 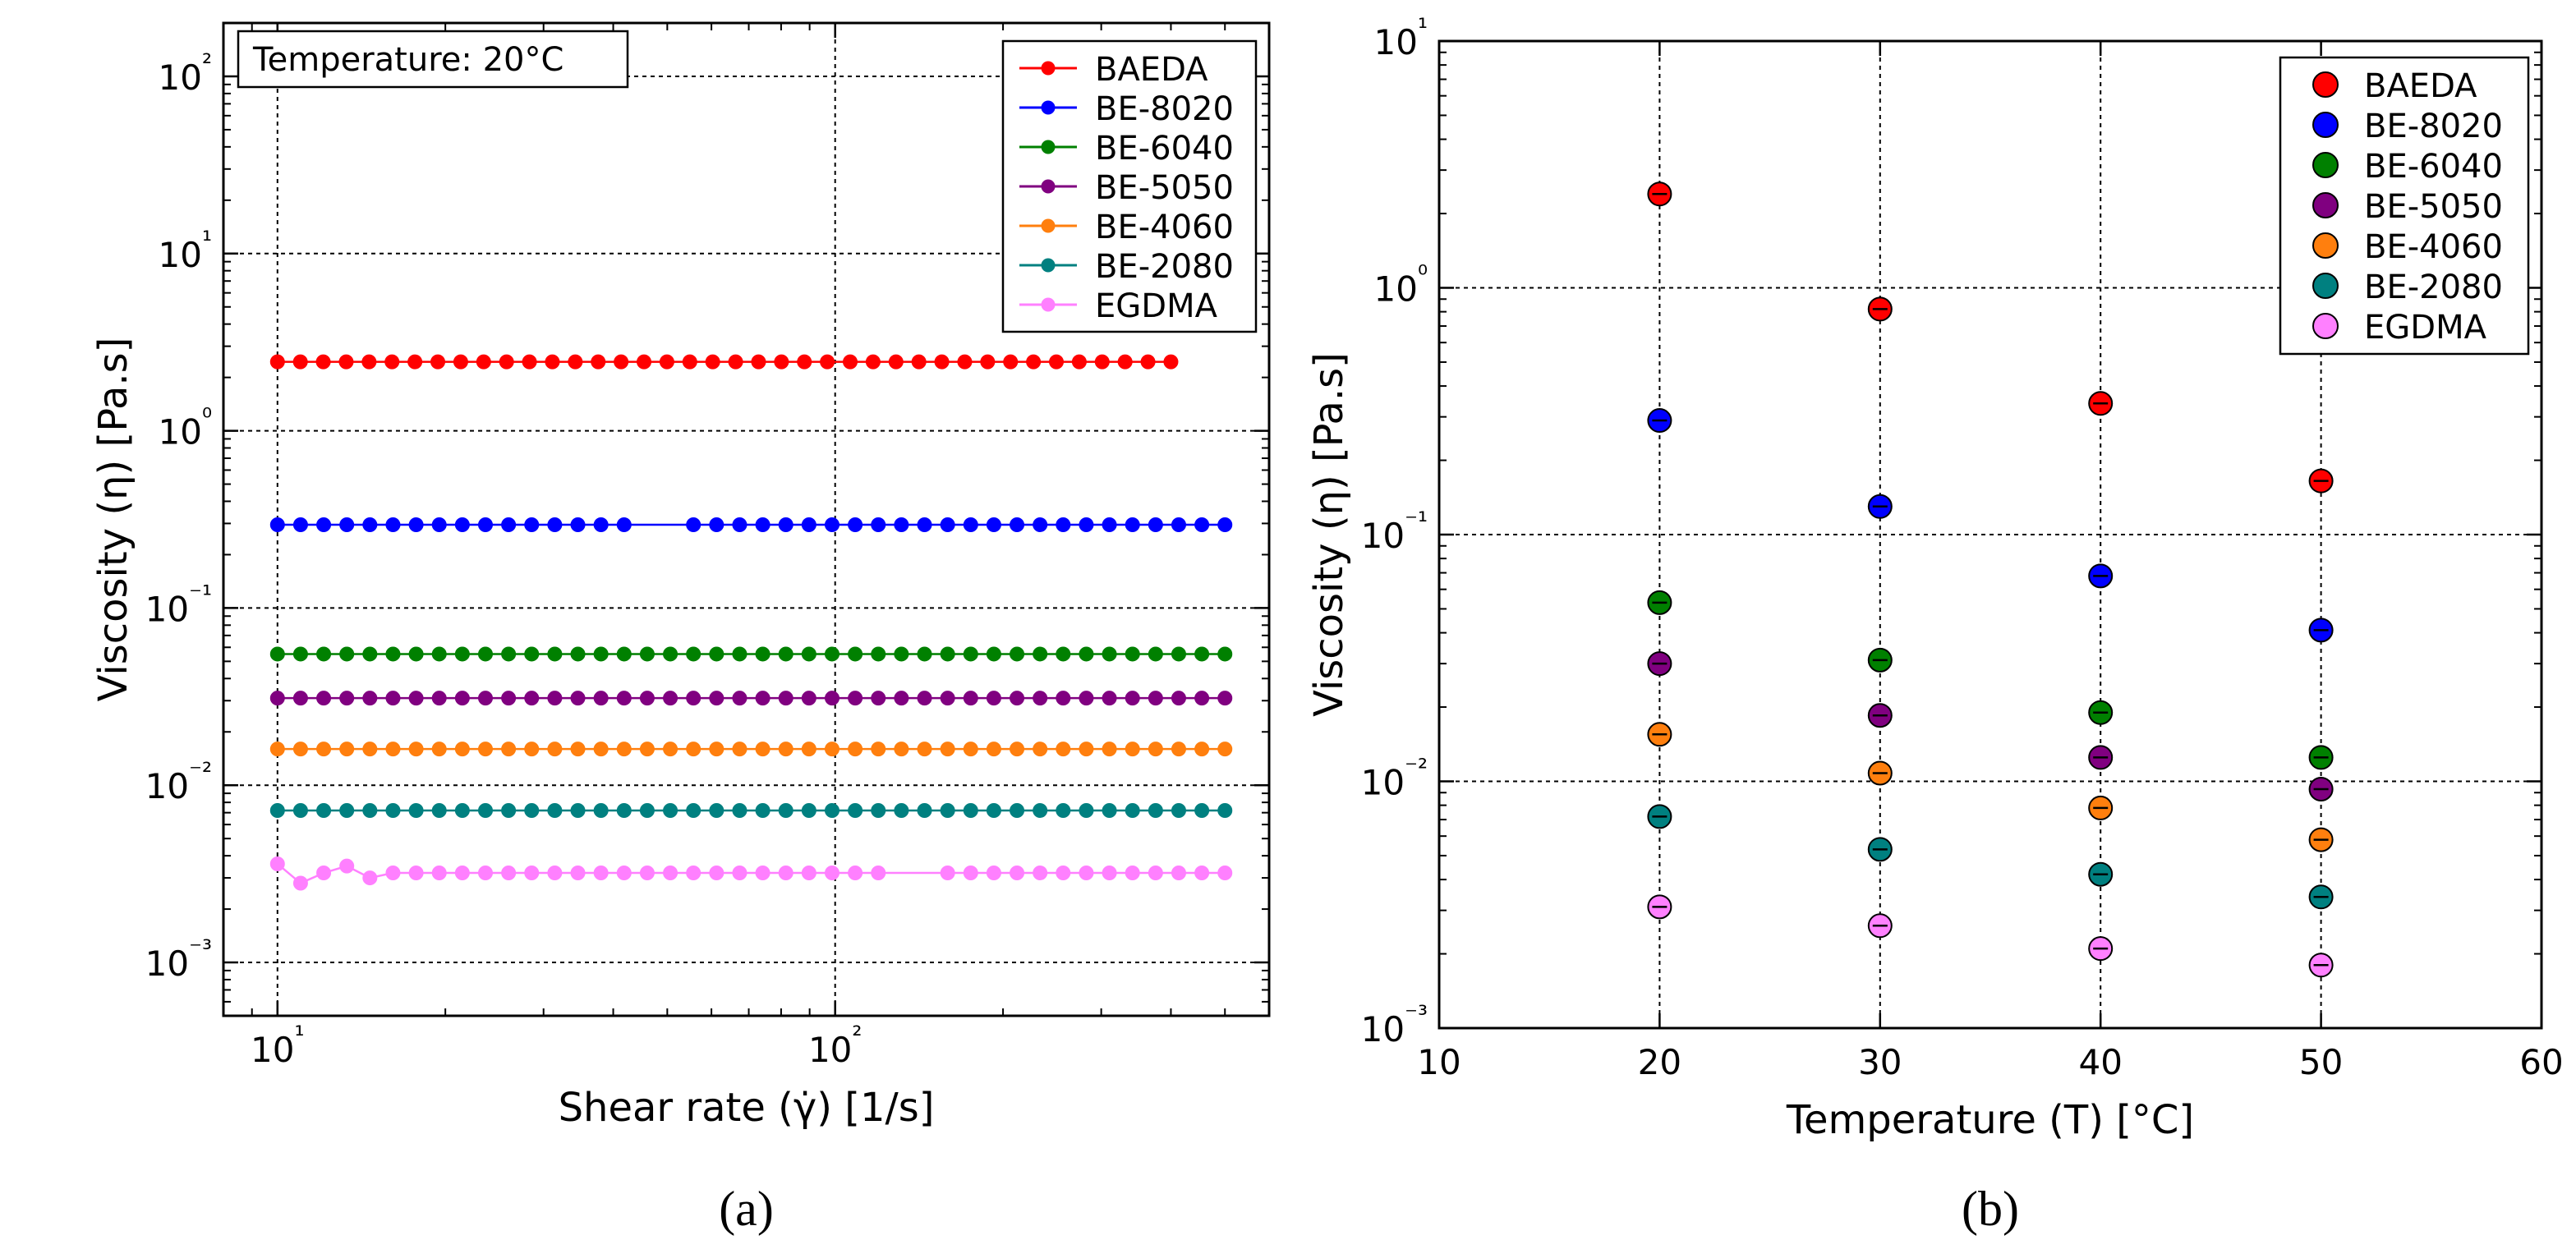 I want to click on y-axis-label: Viscosity (η) [Pa.s], so click(x=113, y=520).